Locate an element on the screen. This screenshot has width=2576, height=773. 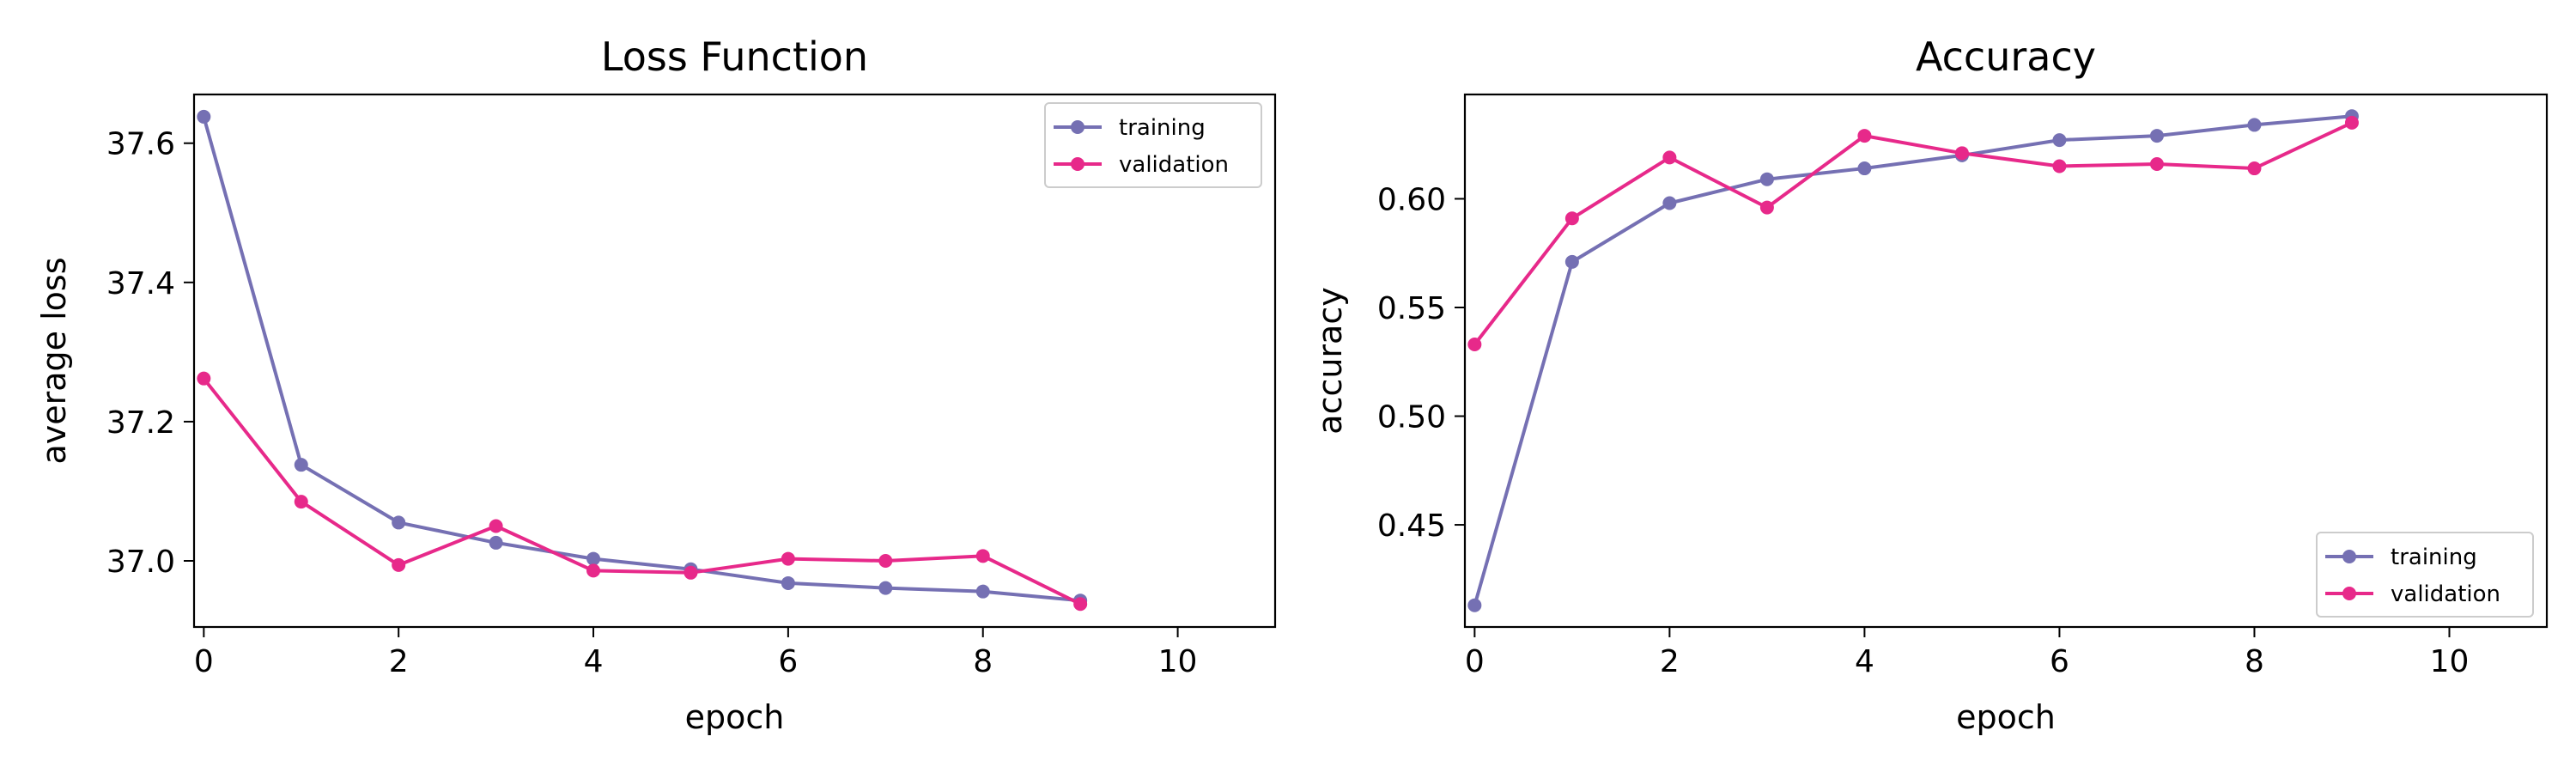
loss-legend-training-marker is located at coordinates (1078, 127).